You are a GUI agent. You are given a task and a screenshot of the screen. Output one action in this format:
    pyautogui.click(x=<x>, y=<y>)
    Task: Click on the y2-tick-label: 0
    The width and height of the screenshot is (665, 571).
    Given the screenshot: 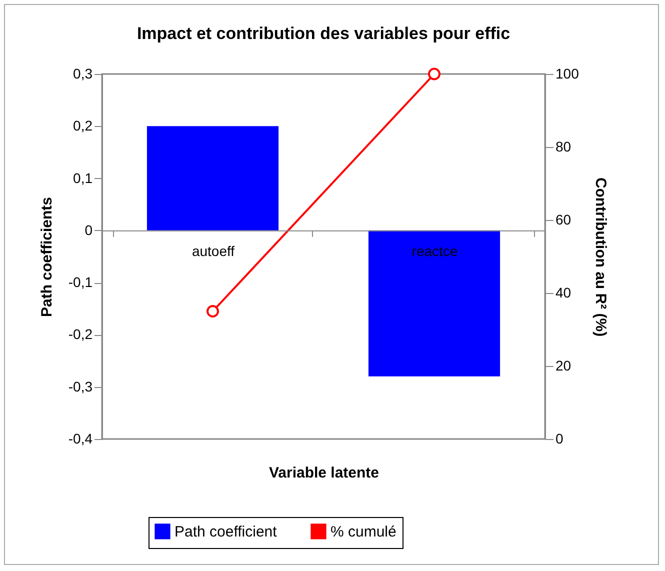 What is the action you would take?
    pyautogui.click(x=560, y=438)
    